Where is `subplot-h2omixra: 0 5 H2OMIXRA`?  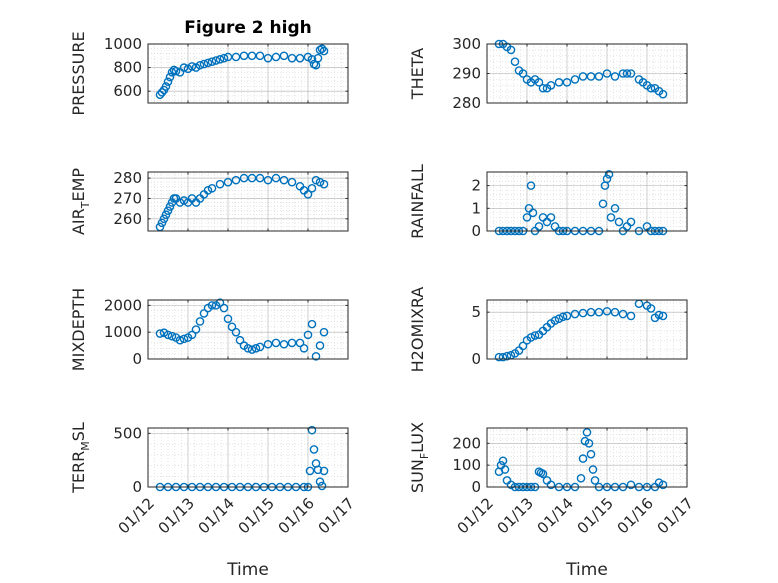 subplot-h2omixra: 0 5 H2OMIXRA is located at coordinates (548, 330).